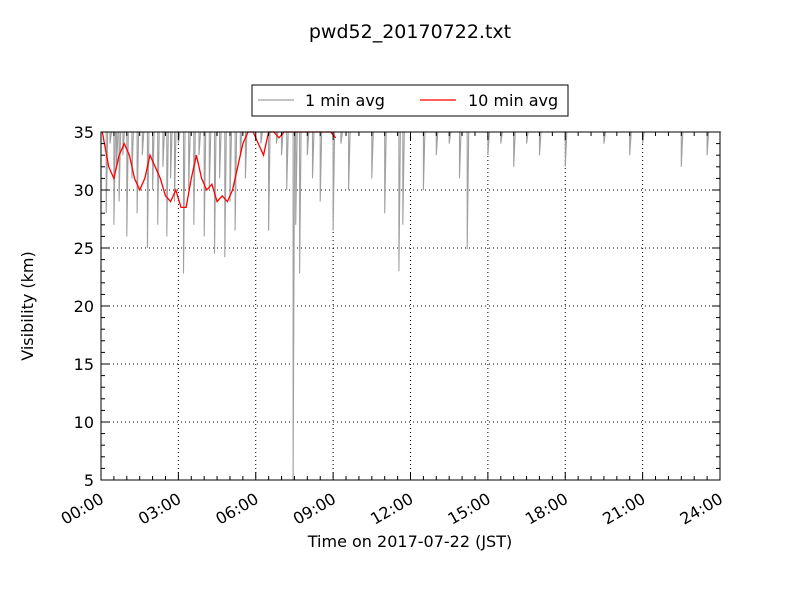 The image size is (800, 600). What do you see at coordinates (513, 100) in the screenshot?
I see `legend-label-10min: 10 min avg` at bounding box center [513, 100].